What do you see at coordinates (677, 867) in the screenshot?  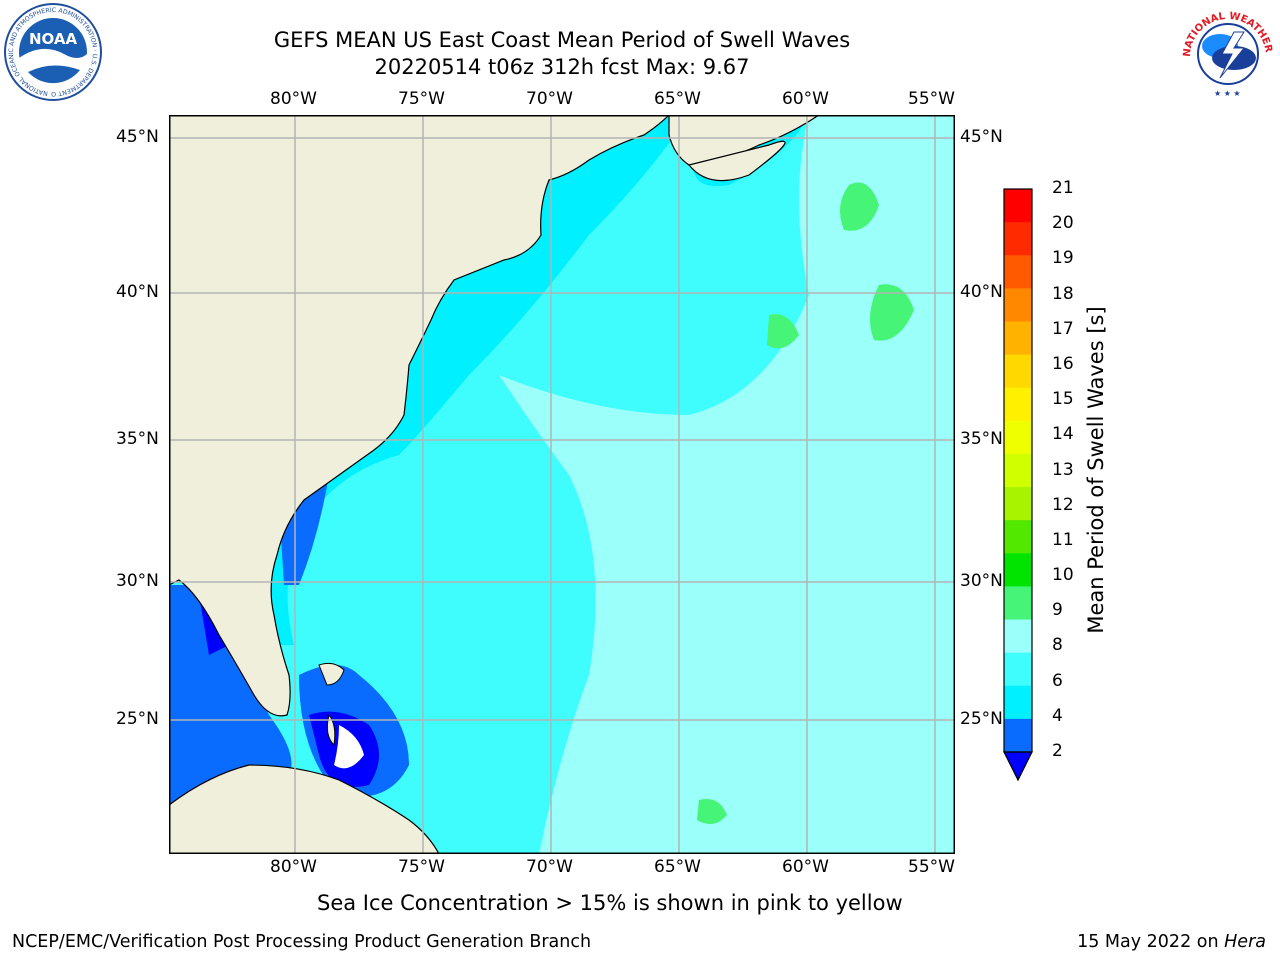 I see `lon-label-bottom-65w: 65°W` at bounding box center [677, 867].